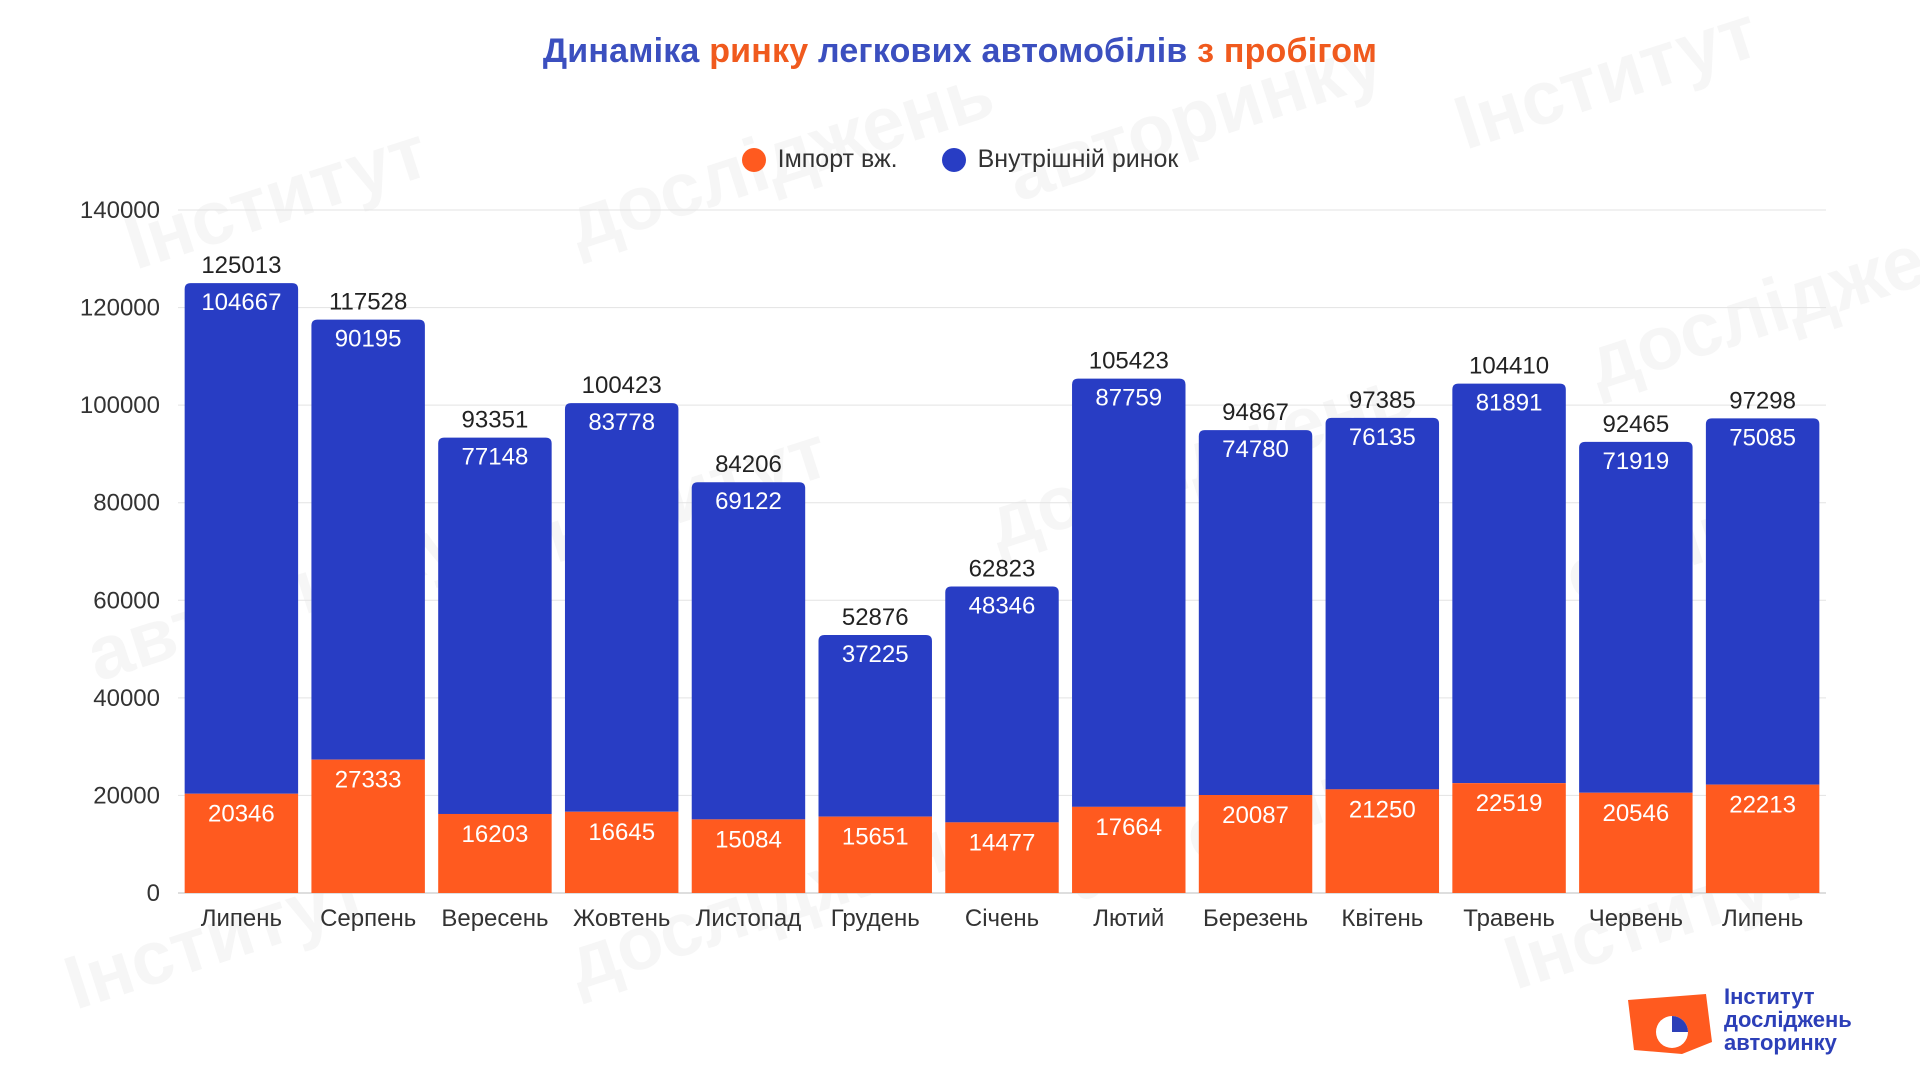 This screenshot has width=1920, height=1080. What do you see at coordinates (837, 159) in the screenshot?
I see `legend-label-import: Імпорт вж.` at bounding box center [837, 159].